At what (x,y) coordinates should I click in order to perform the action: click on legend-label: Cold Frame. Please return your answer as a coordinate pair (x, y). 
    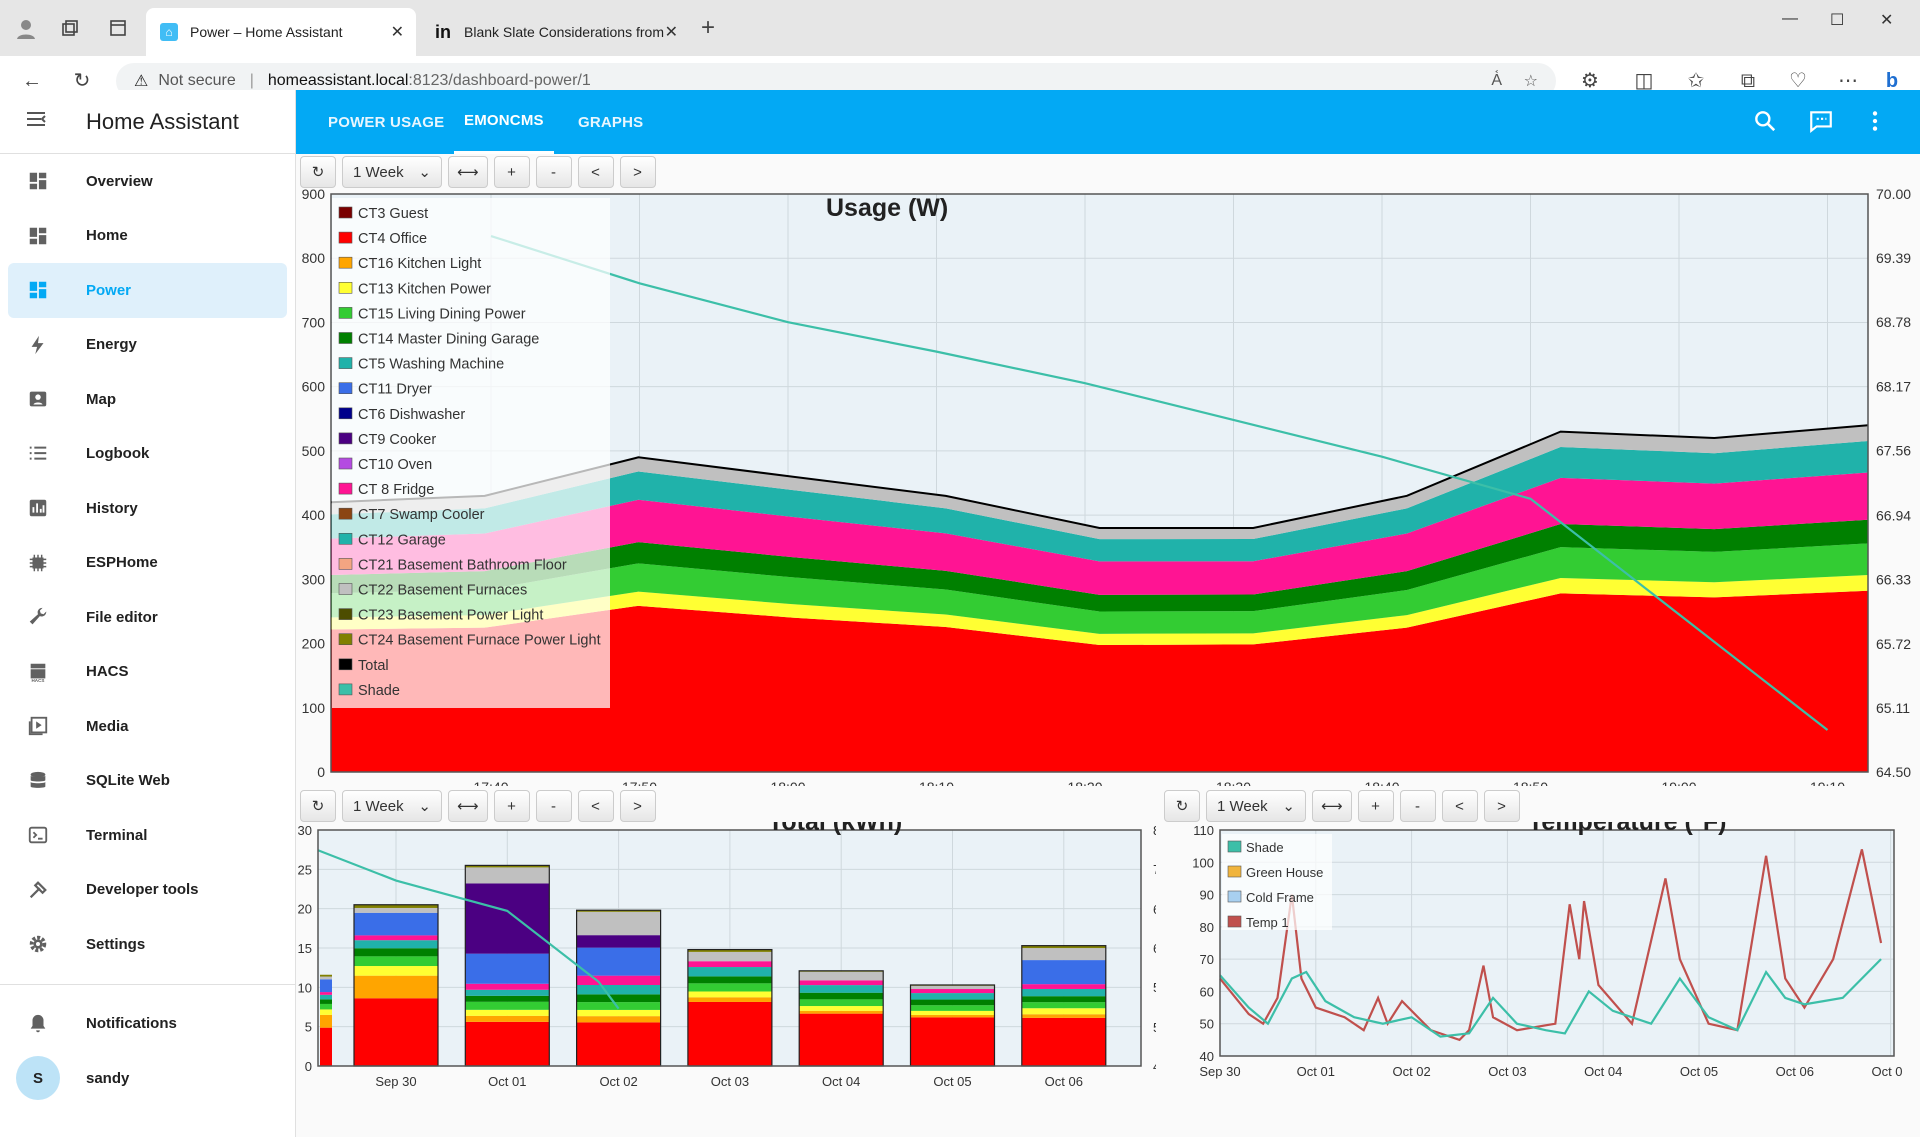
    Looking at the image, I should click on (1280, 897).